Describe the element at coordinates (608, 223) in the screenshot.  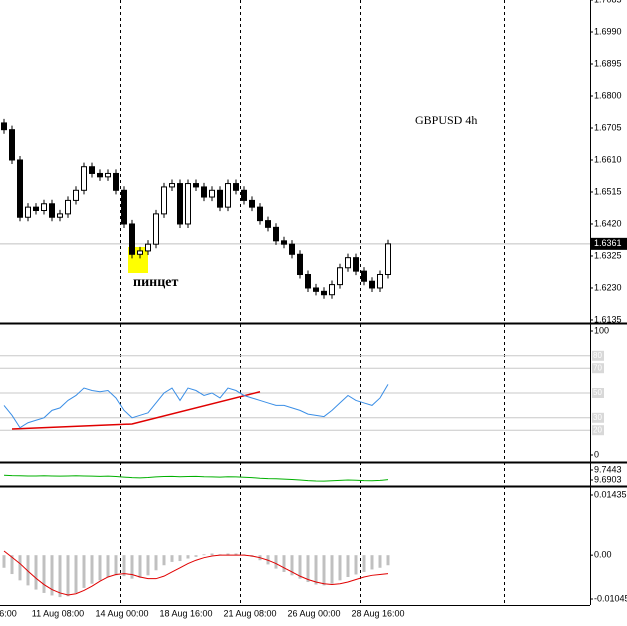
I see `y-tick-label: 1.6420` at that location.